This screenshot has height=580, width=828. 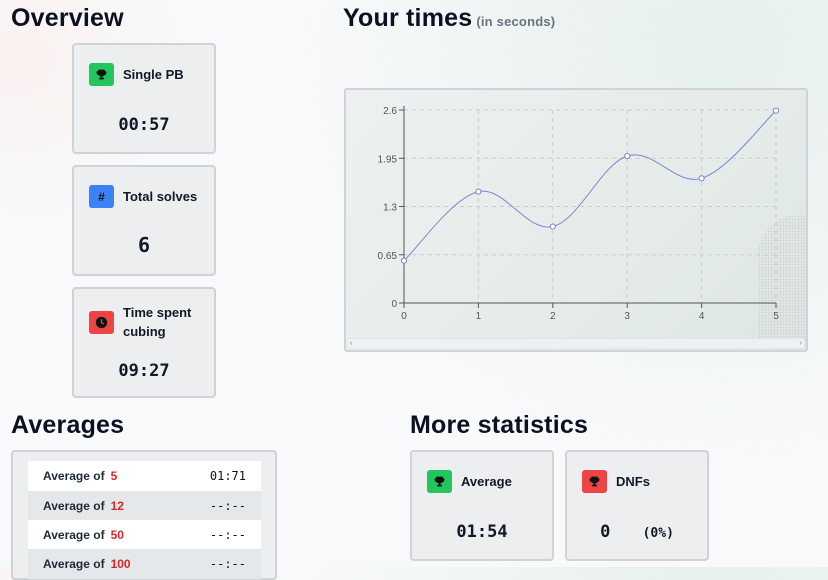 I want to click on time-spent-card: Time spent cubing 09:27, so click(x=144, y=342).